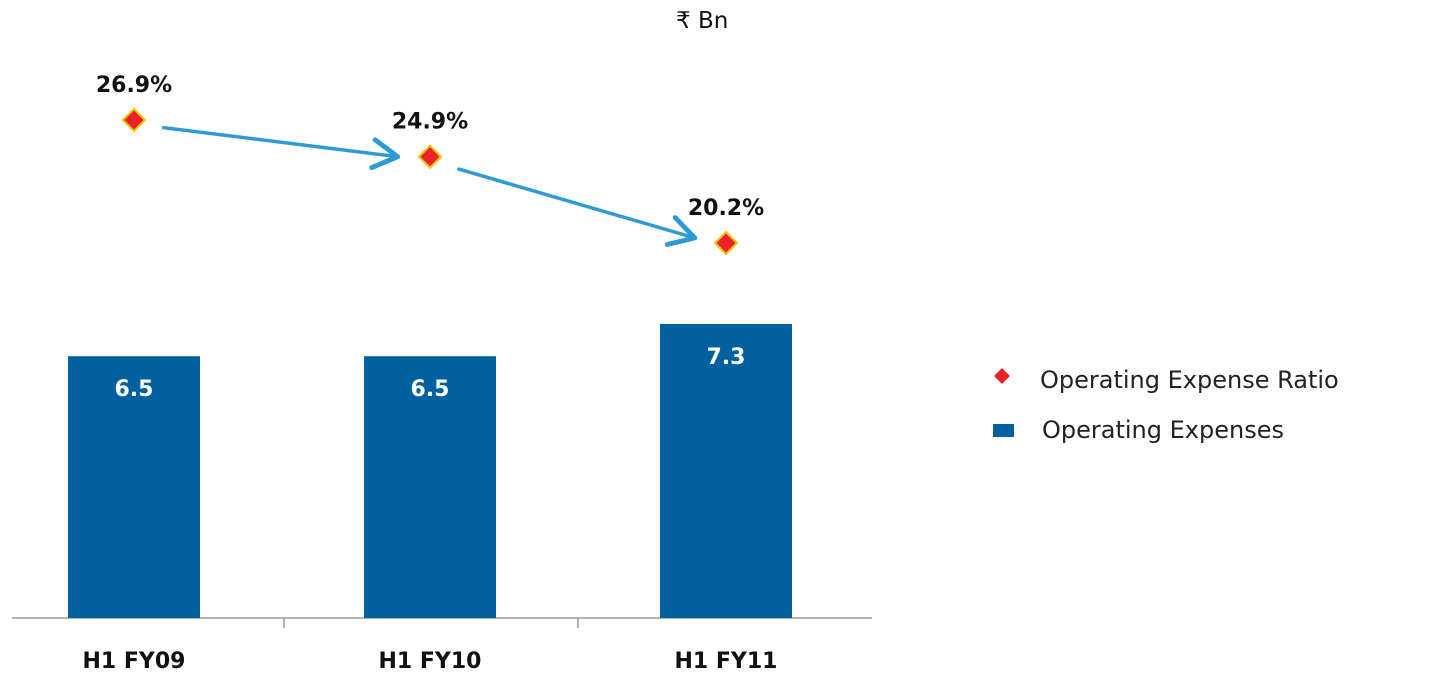 The height and width of the screenshot is (675, 1441). Describe the element at coordinates (1003, 430) in the screenshot. I see `square-icon` at that location.